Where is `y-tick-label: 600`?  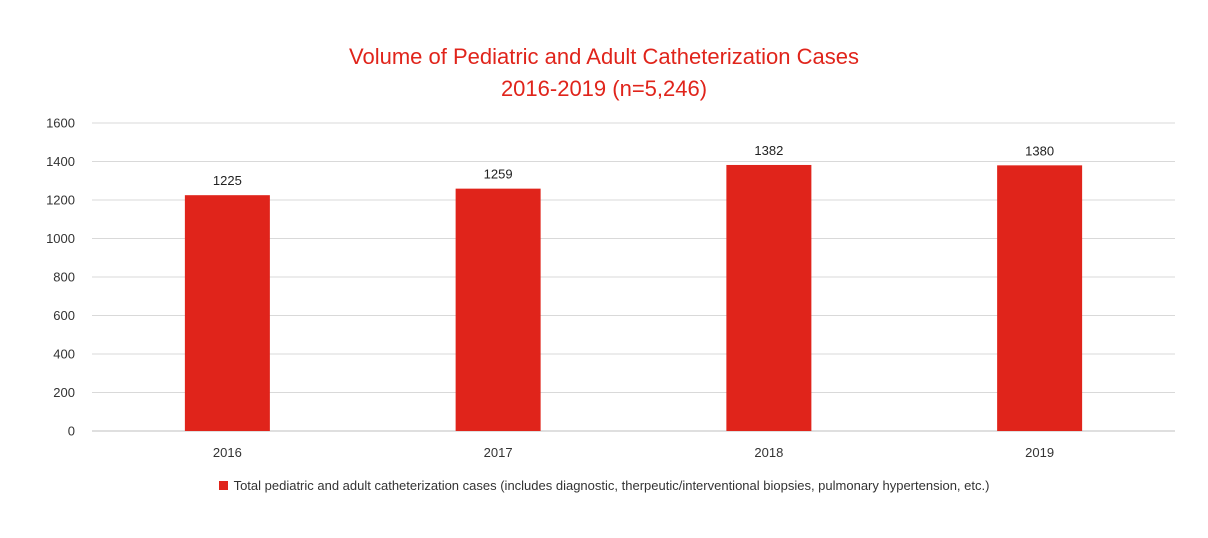 y-tick-label: 600 is located at coordinates (64, 315).